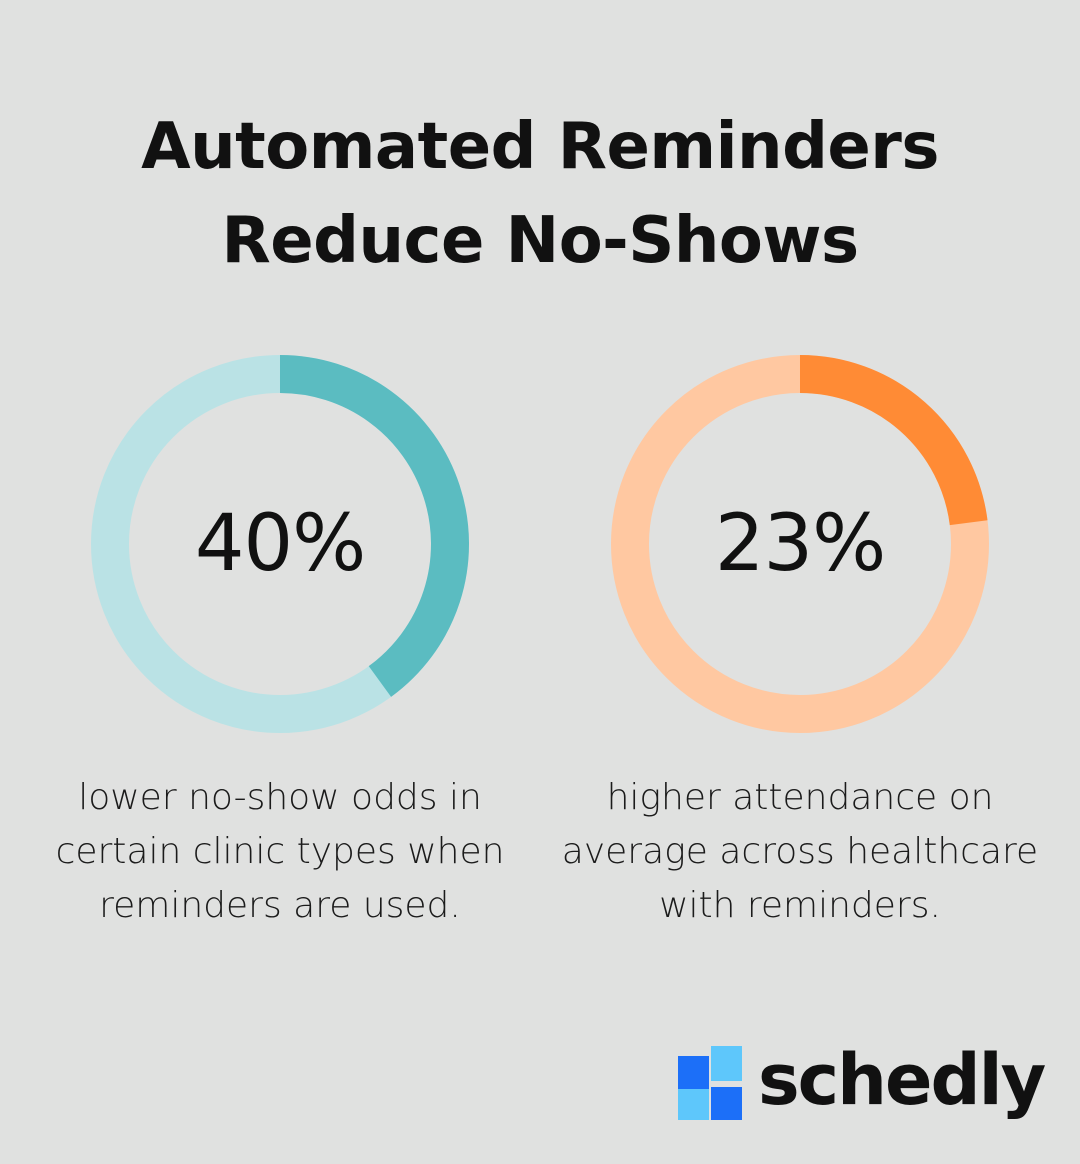 This screenshot has width=1080, height=1164. I want to click on brand-logo: schedly, so click(863, 1081).